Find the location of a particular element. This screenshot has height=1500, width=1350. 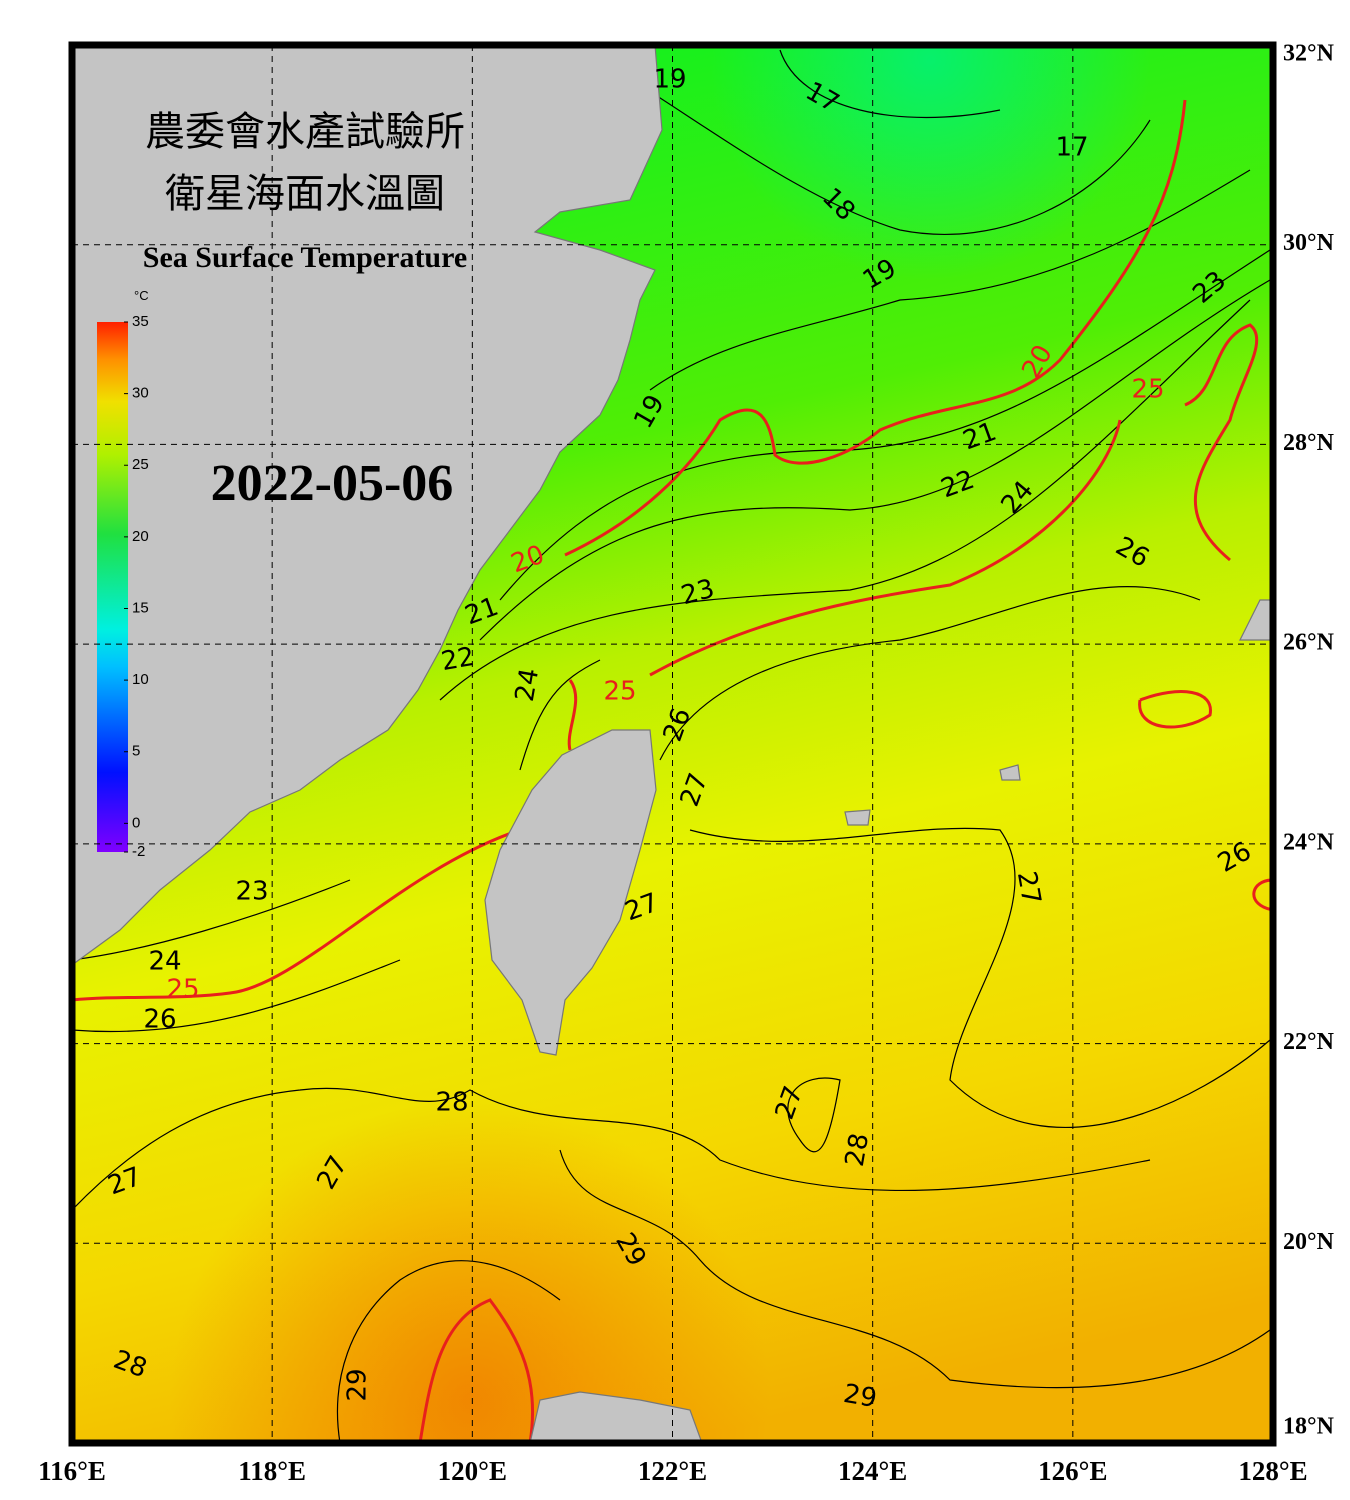

lon-tick-label: 120°E is located at coordinates (472, 1471).